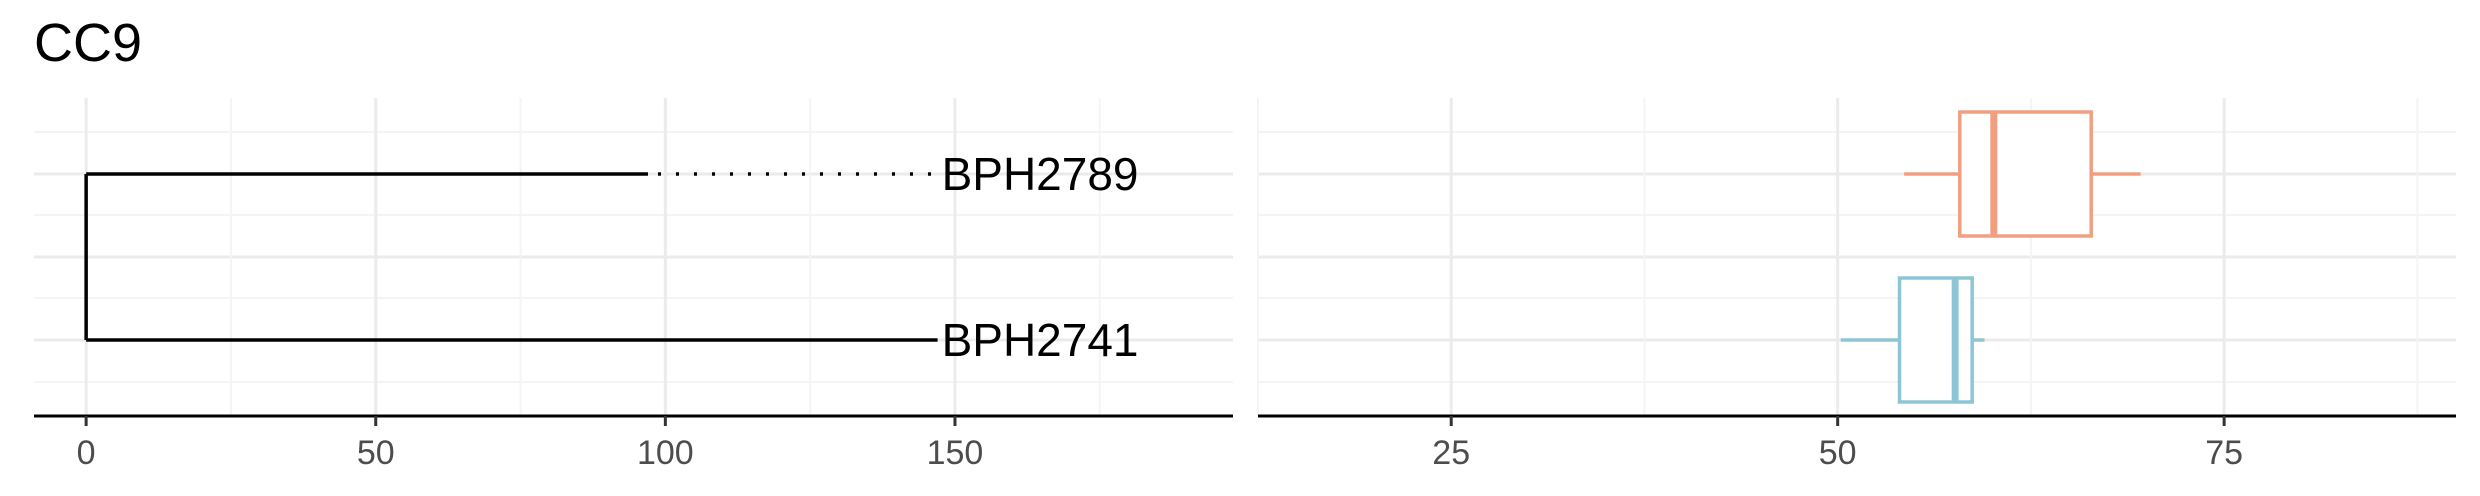 The width and height of the screenshot is (2480, 496). I want to click on boxplot-BPH2741, so click(1912, 340).